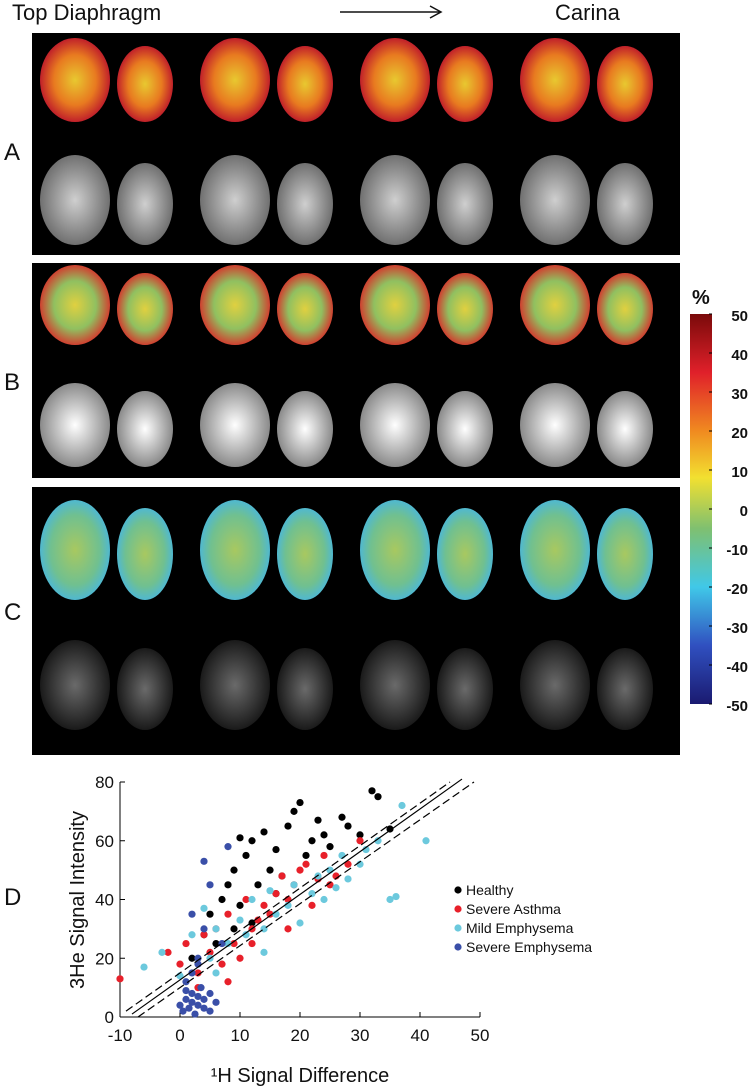 Image resolution: width=750 pixels, height=1090 pixels. What do you see at coordinates (739, 355) in the screenshot?
I see `colorbar-tick-label: 40` at bounding box center [739, 355].